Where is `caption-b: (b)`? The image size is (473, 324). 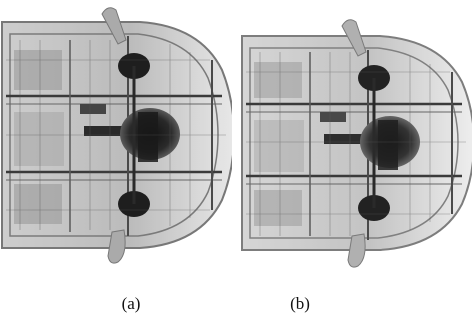 caption-b: (b) is located at coordinates (300, 303).